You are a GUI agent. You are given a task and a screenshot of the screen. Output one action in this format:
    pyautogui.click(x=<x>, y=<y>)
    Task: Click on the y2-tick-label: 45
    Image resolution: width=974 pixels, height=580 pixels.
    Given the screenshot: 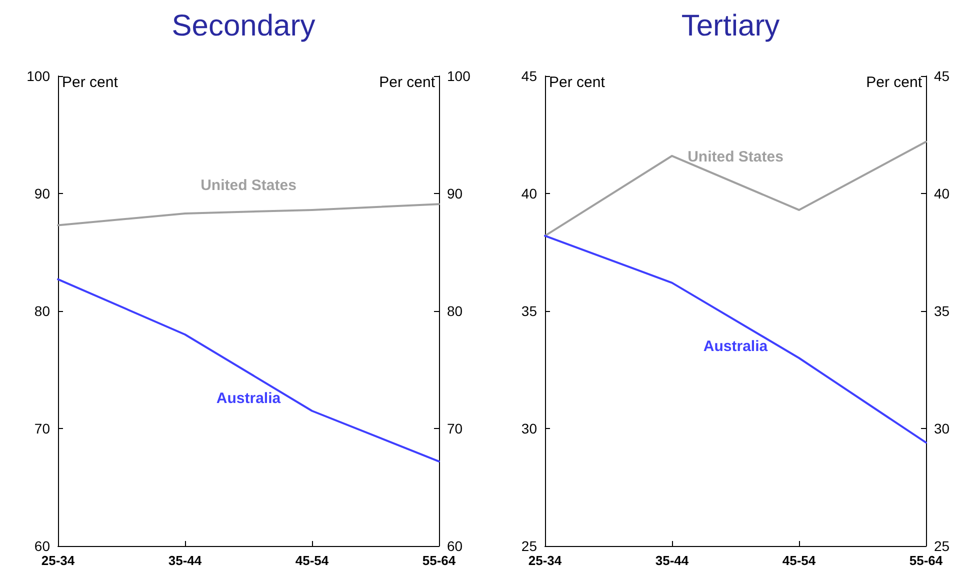 What is the action you would take?
    pyautogui.click(x=942, y=76)
    